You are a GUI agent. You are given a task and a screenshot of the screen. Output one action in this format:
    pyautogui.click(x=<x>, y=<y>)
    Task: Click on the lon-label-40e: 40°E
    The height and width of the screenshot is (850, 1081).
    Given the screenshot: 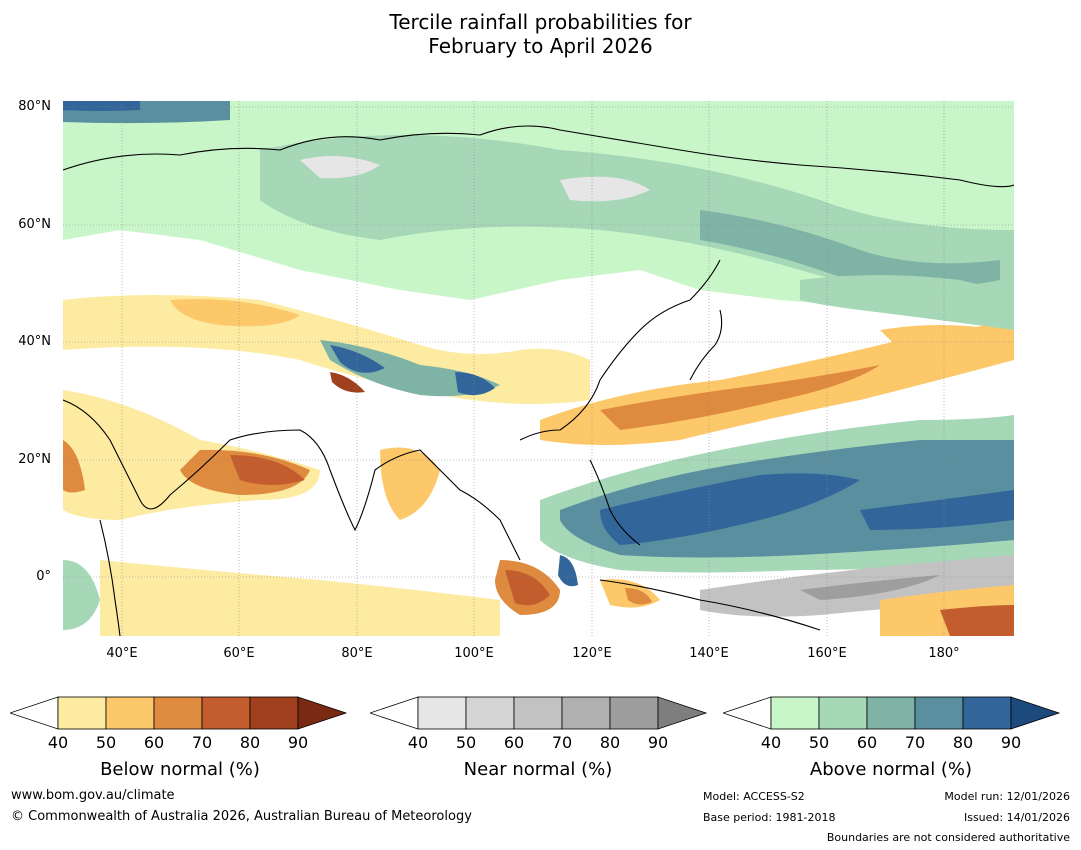 What is the action you would take?
    pyautogui.click(x=122, y=653)
    